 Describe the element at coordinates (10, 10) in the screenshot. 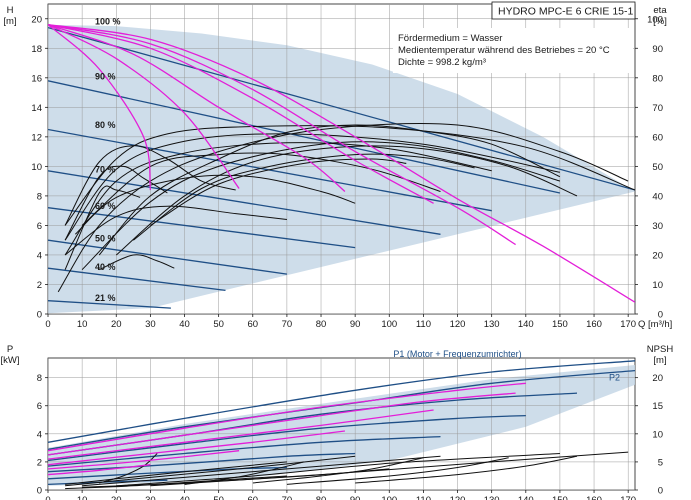

I see `head-y-axis-symbol: H` at that location.